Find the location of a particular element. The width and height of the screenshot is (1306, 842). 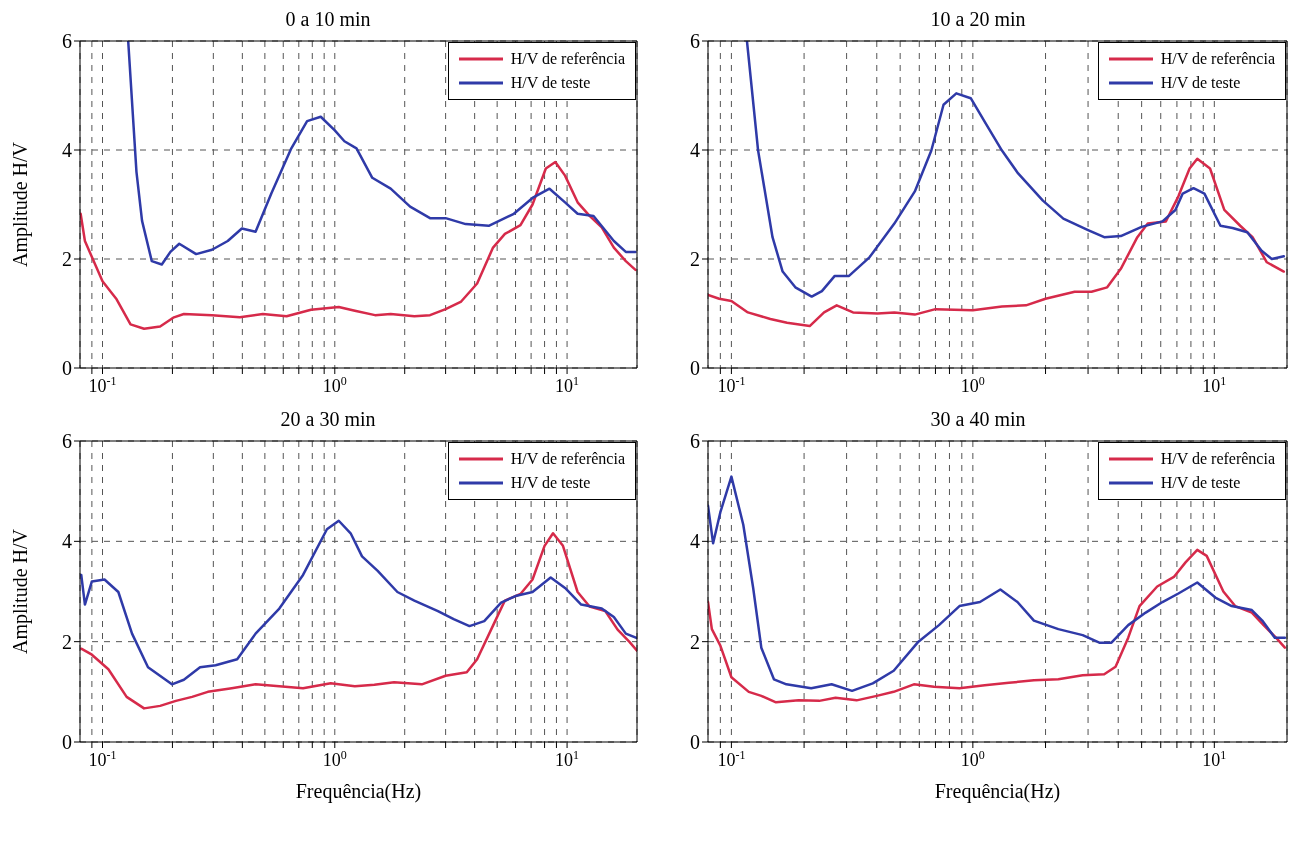

chart-title: 0 a 10 min is located at coordinates (328, 20).